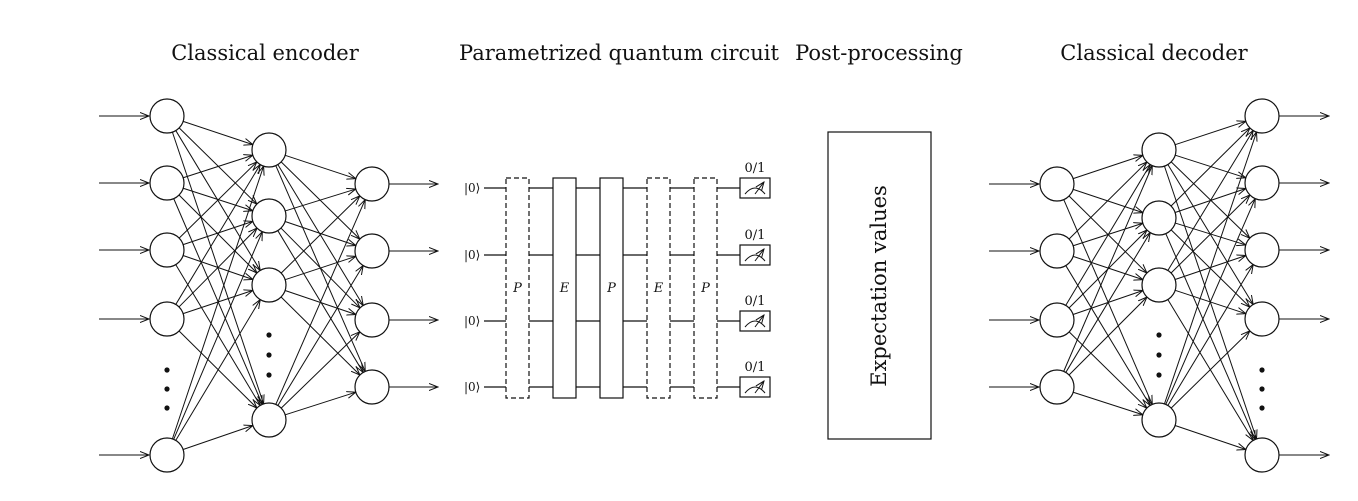  Describe the element at coordinates (1154, 53) in the screenshot. I see `decoder-title: Classical decoder` at that location.